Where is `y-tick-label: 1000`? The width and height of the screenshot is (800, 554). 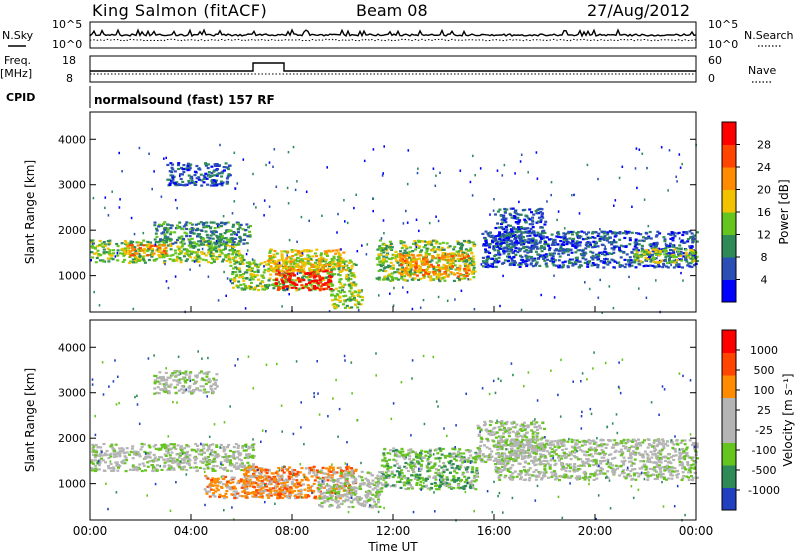
y-tick-label: 1000 is located at coordinates (72, 276).